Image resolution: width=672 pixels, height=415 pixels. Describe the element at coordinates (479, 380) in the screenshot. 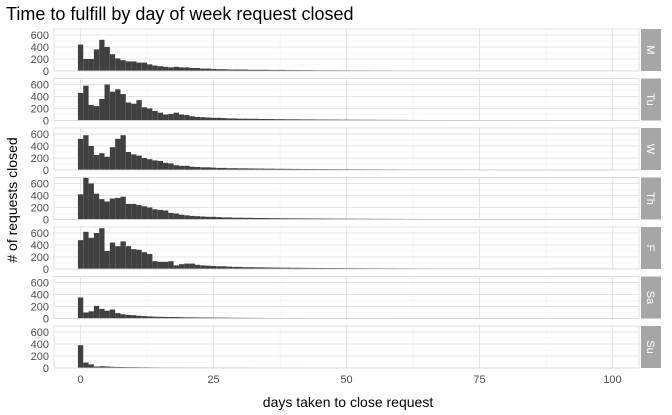

I see `x-tick-label: 75` at that location.